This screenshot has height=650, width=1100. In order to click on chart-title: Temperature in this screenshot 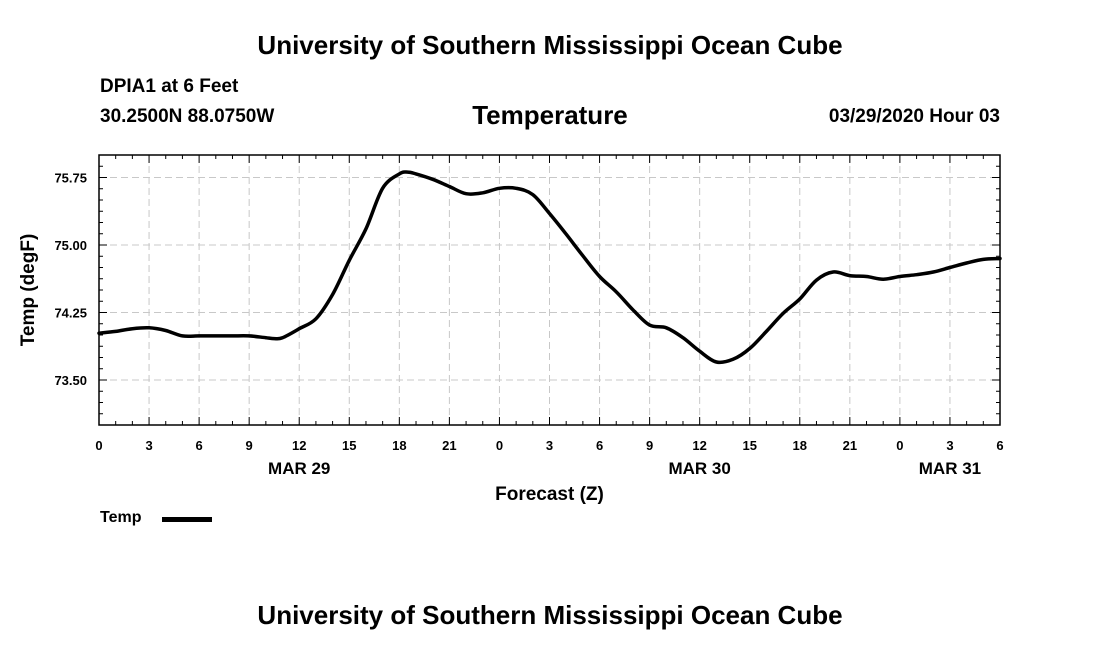, I will do `click(550, 115)`.